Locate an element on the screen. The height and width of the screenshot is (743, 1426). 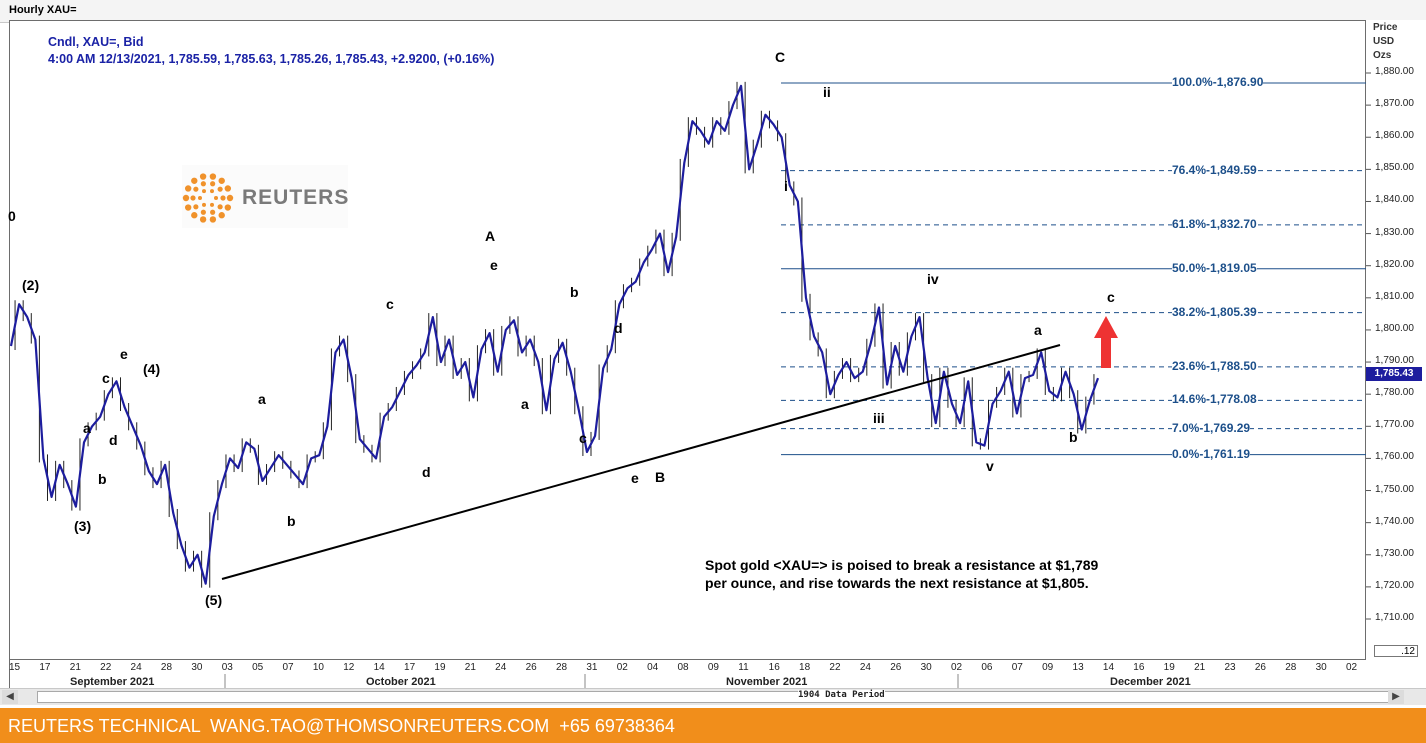
fib-level-label: 100.0%-1,876.90 is located at coordinates (1218, 81).